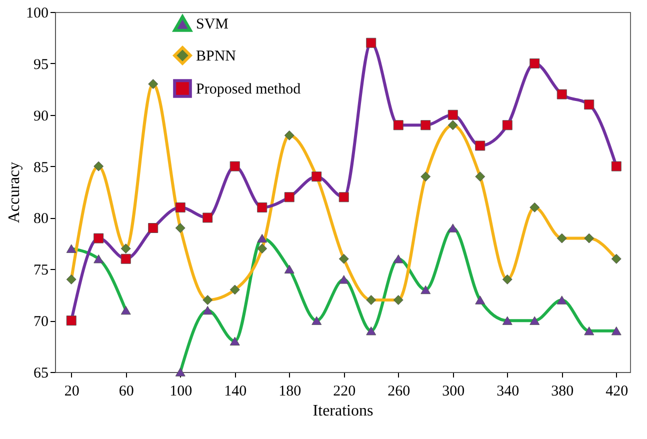 The height and width of the screenshot is (439, 647). What do you see at coordinates (41, 322) in the screenshot?
I see `y-tick-label: 70` at bounding box center [41, 322].